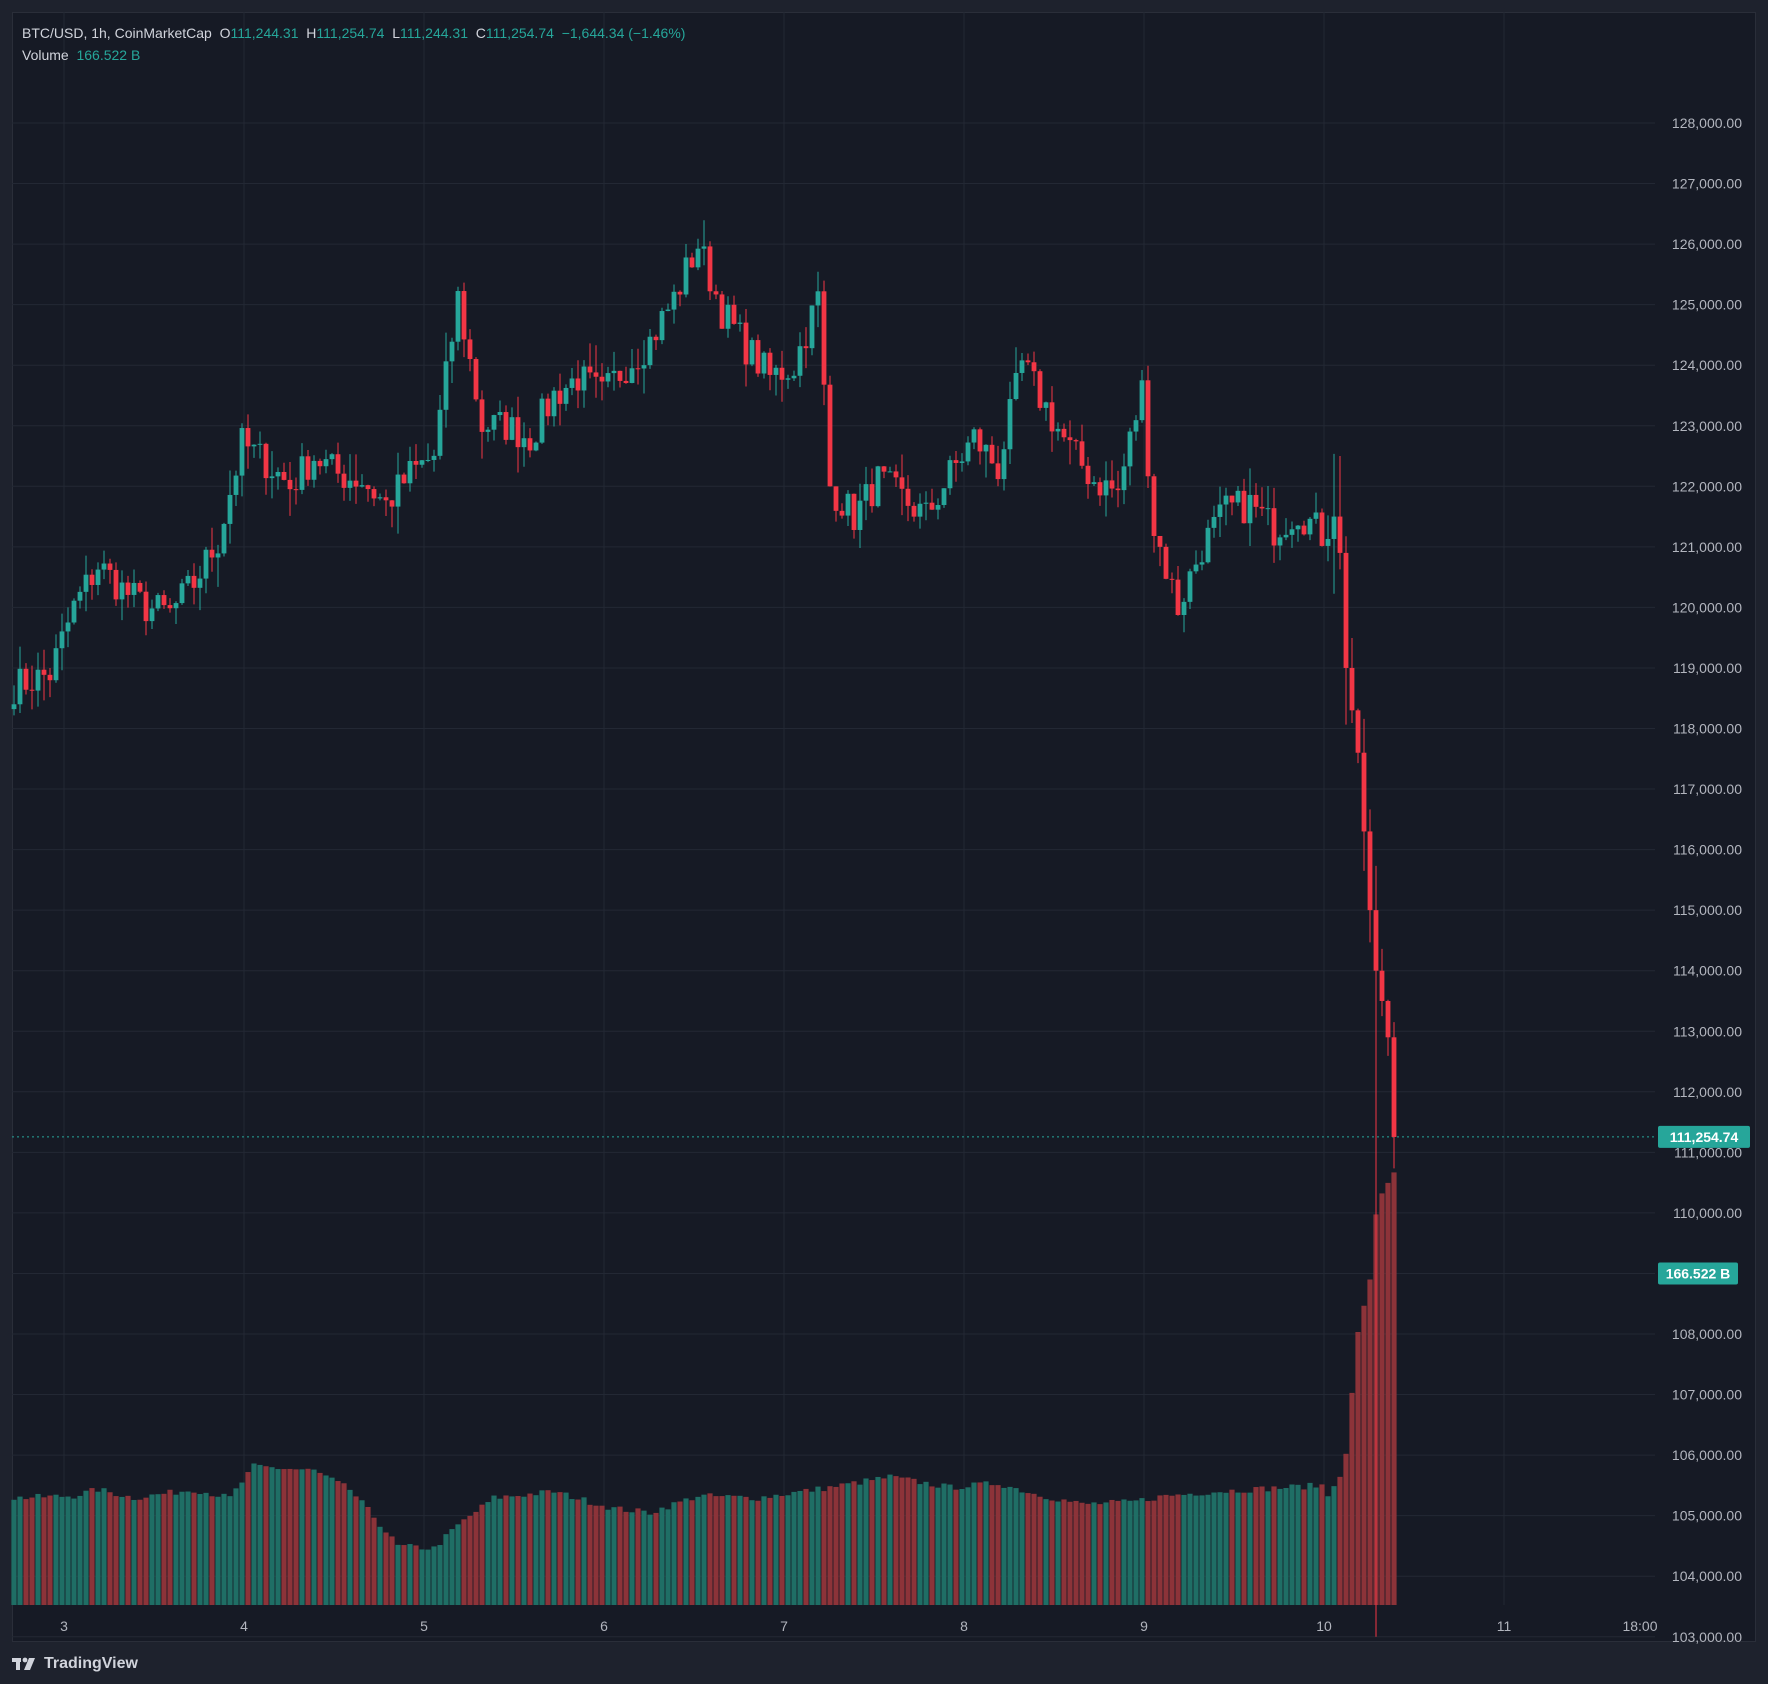  I want to click on symbol-label: BTC/USD, 1h, CoinMarketCap, so click(117, 33).